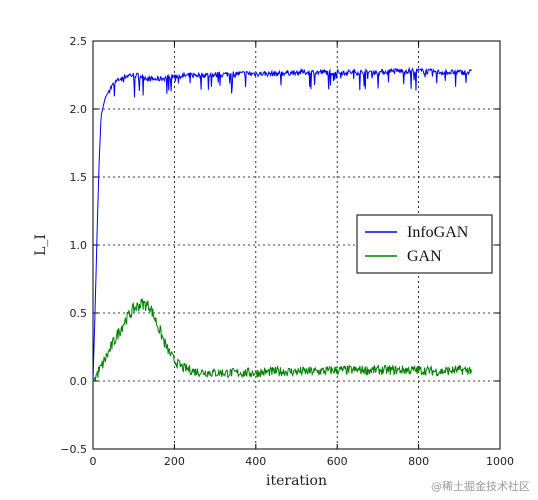 The width and height of the screenshot is (538, 500). Describe the element at coordinates (438, 232) in the screenshot. I see `legend-label-infogan: InfoGAN` at that location.